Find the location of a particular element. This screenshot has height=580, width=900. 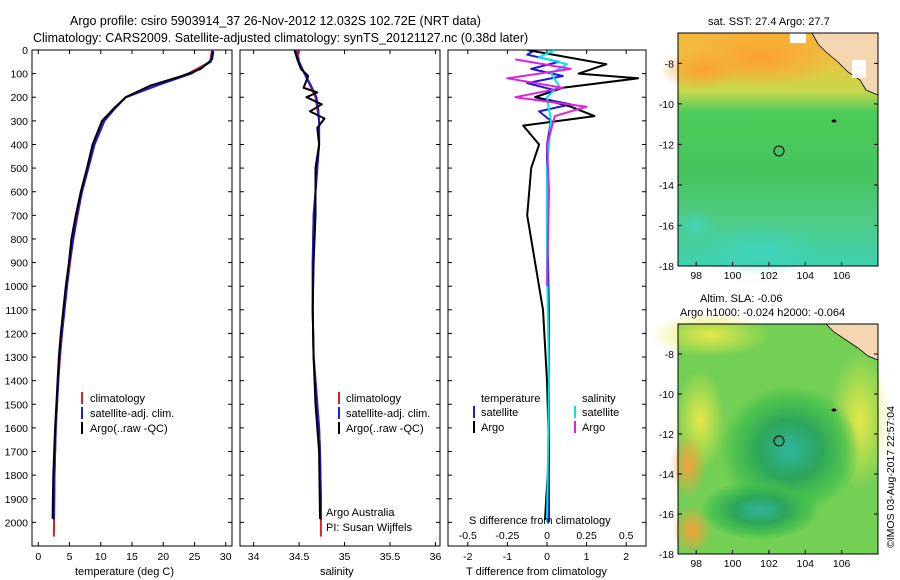

land-mass is located at coordinates (852, 342).